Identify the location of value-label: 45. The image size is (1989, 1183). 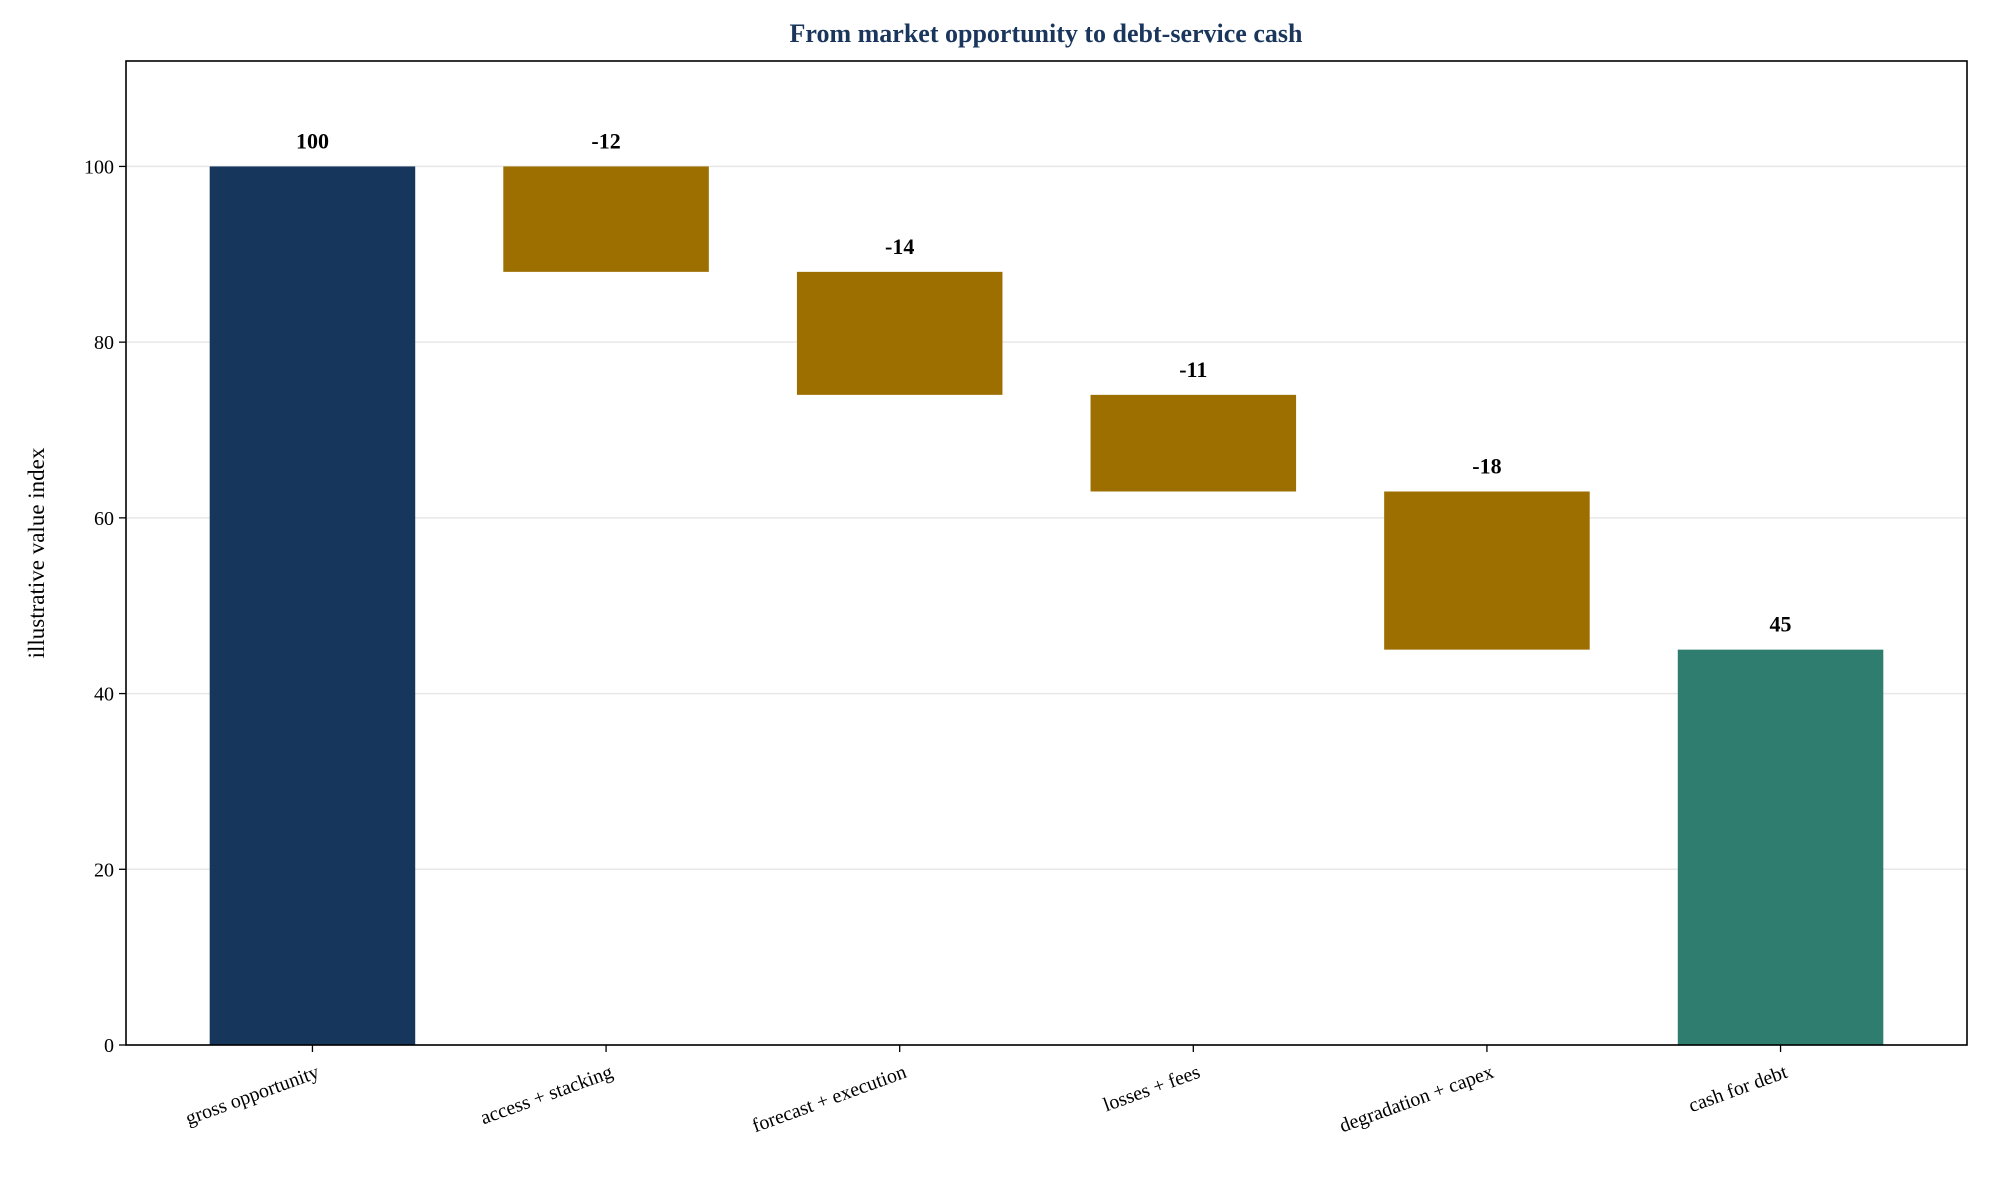
(1781, 624).